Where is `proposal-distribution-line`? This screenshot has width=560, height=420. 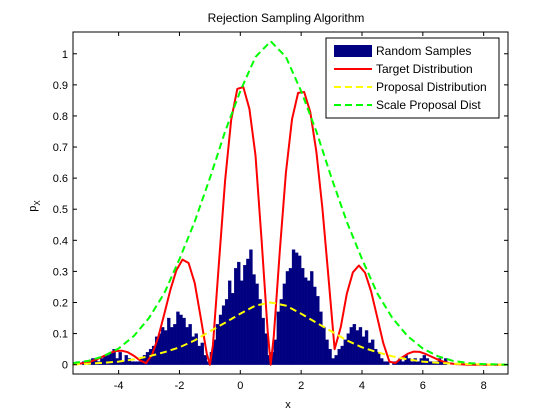
proposal-distribution-line is located at coordinates (290, 333).